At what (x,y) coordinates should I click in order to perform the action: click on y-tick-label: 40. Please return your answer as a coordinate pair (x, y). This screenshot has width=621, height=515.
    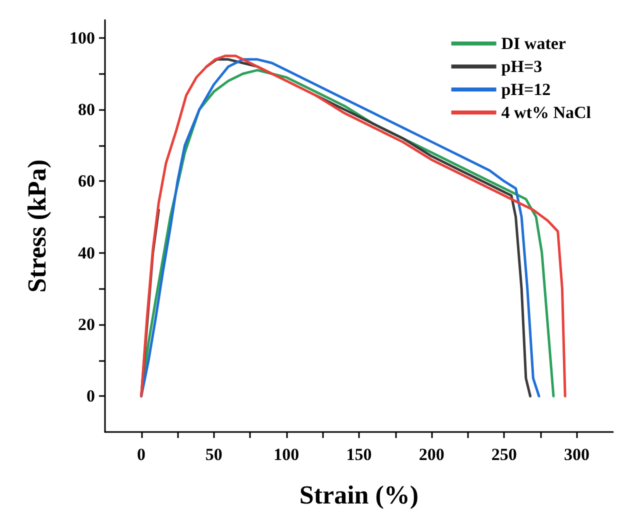
    Looking at the image, I should click on (86, 252).